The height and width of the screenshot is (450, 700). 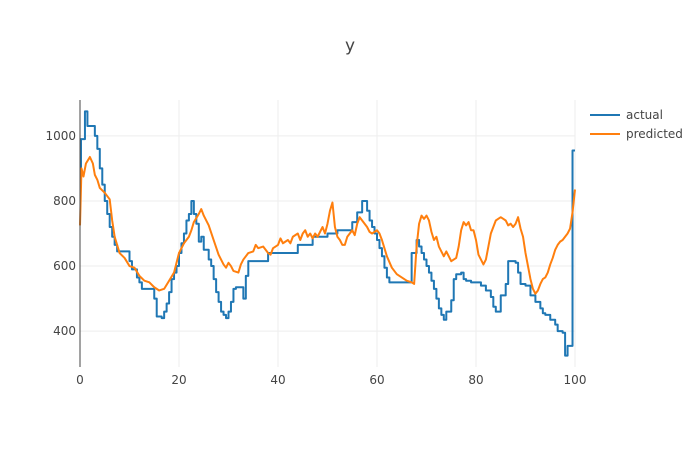 I want to click on x-tick-label: 0, so click(x=80, y=380).